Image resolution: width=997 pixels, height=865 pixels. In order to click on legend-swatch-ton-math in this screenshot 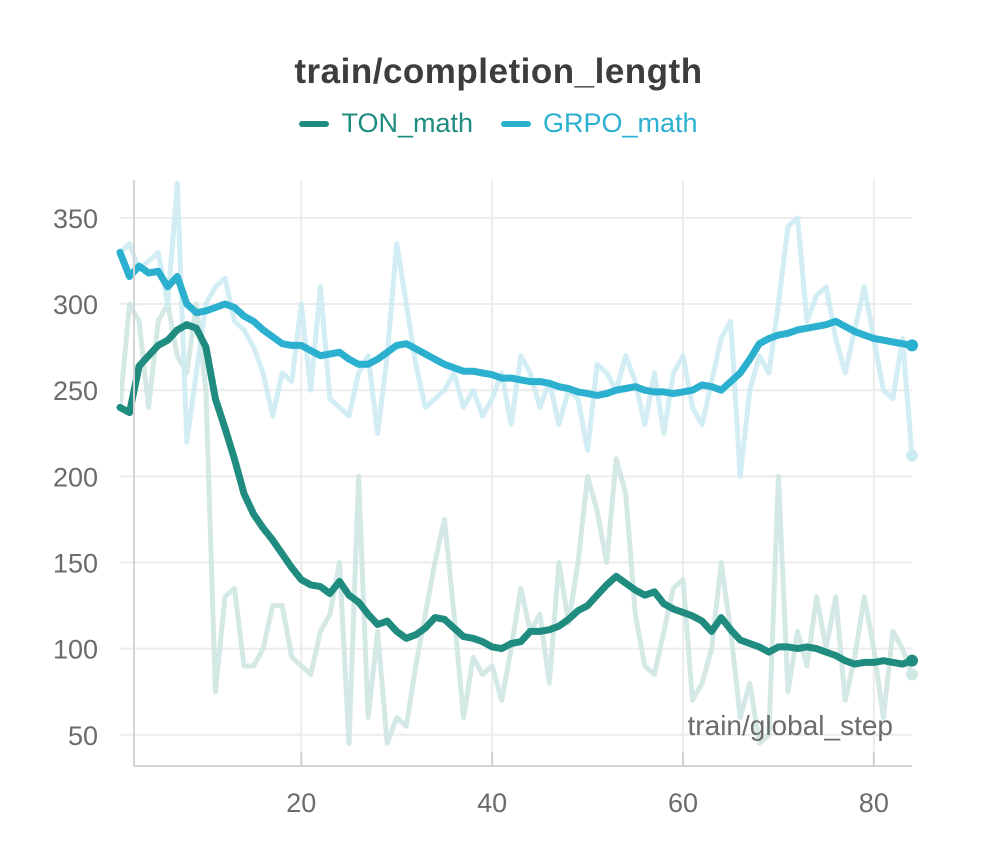, I will do `click(314, 123)`.